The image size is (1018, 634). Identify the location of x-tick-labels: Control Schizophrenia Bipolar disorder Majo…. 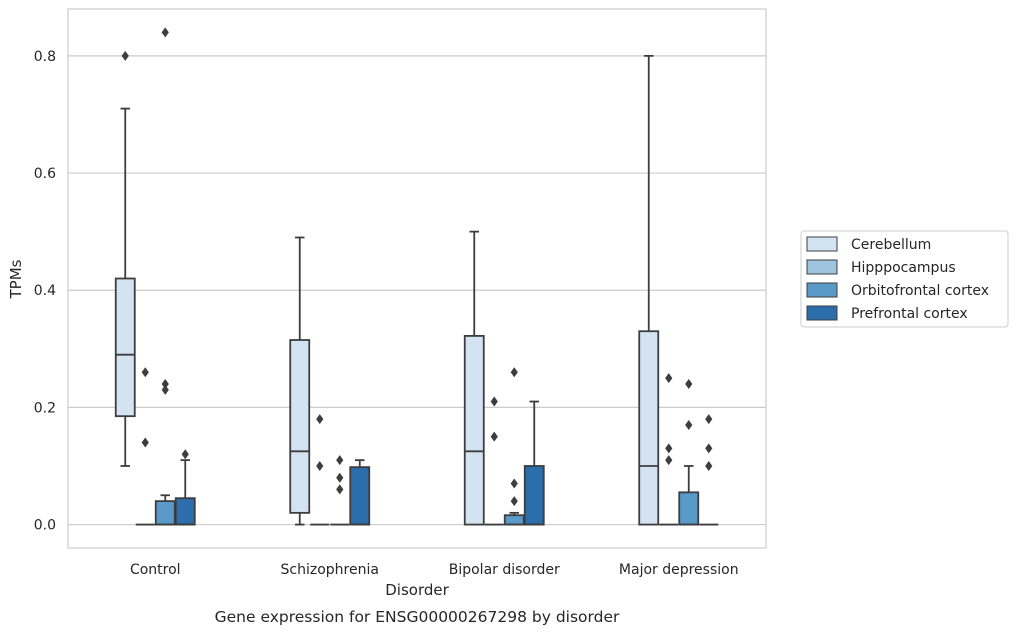
(434, 570).